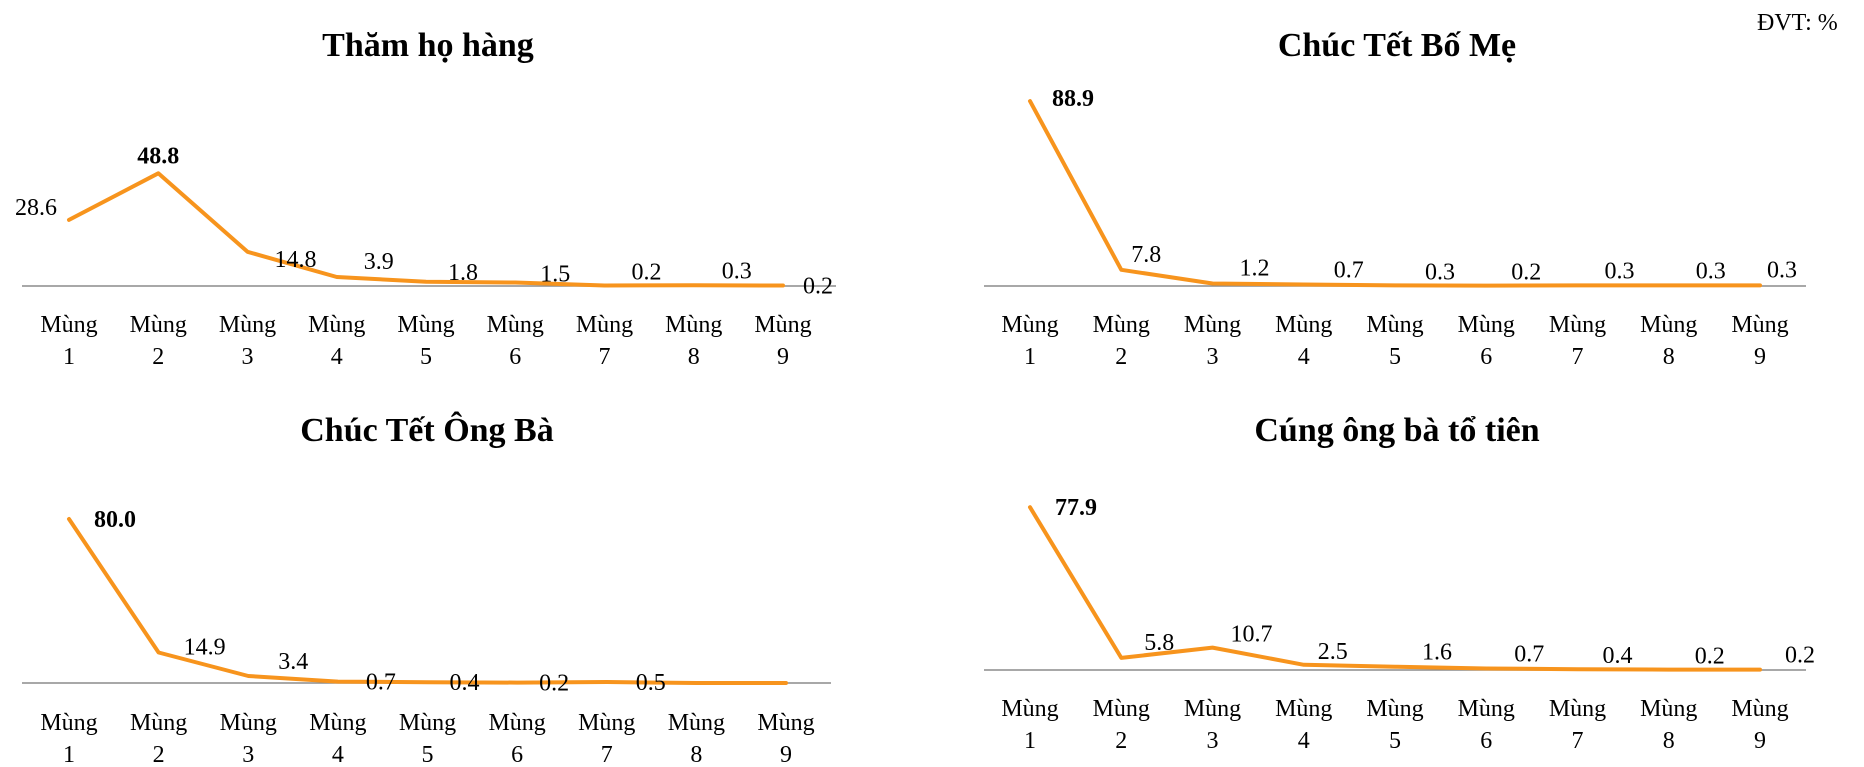 The height and width of the screenshot is (767, 1864). Describe the element at coordinates (36, 208) in the screenshot. I see `data-label: 28.6` at that location.